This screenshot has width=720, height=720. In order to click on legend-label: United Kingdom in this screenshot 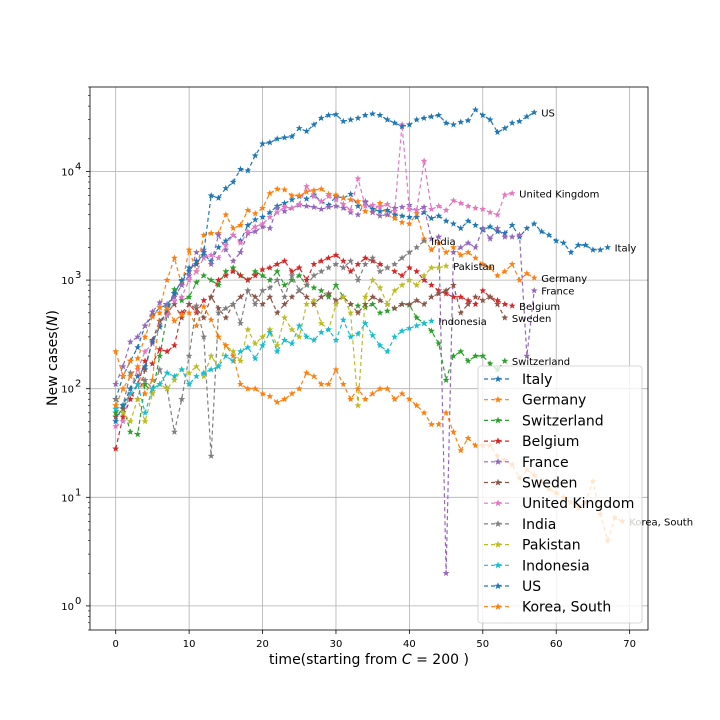, I will do `click(578, 504)`.